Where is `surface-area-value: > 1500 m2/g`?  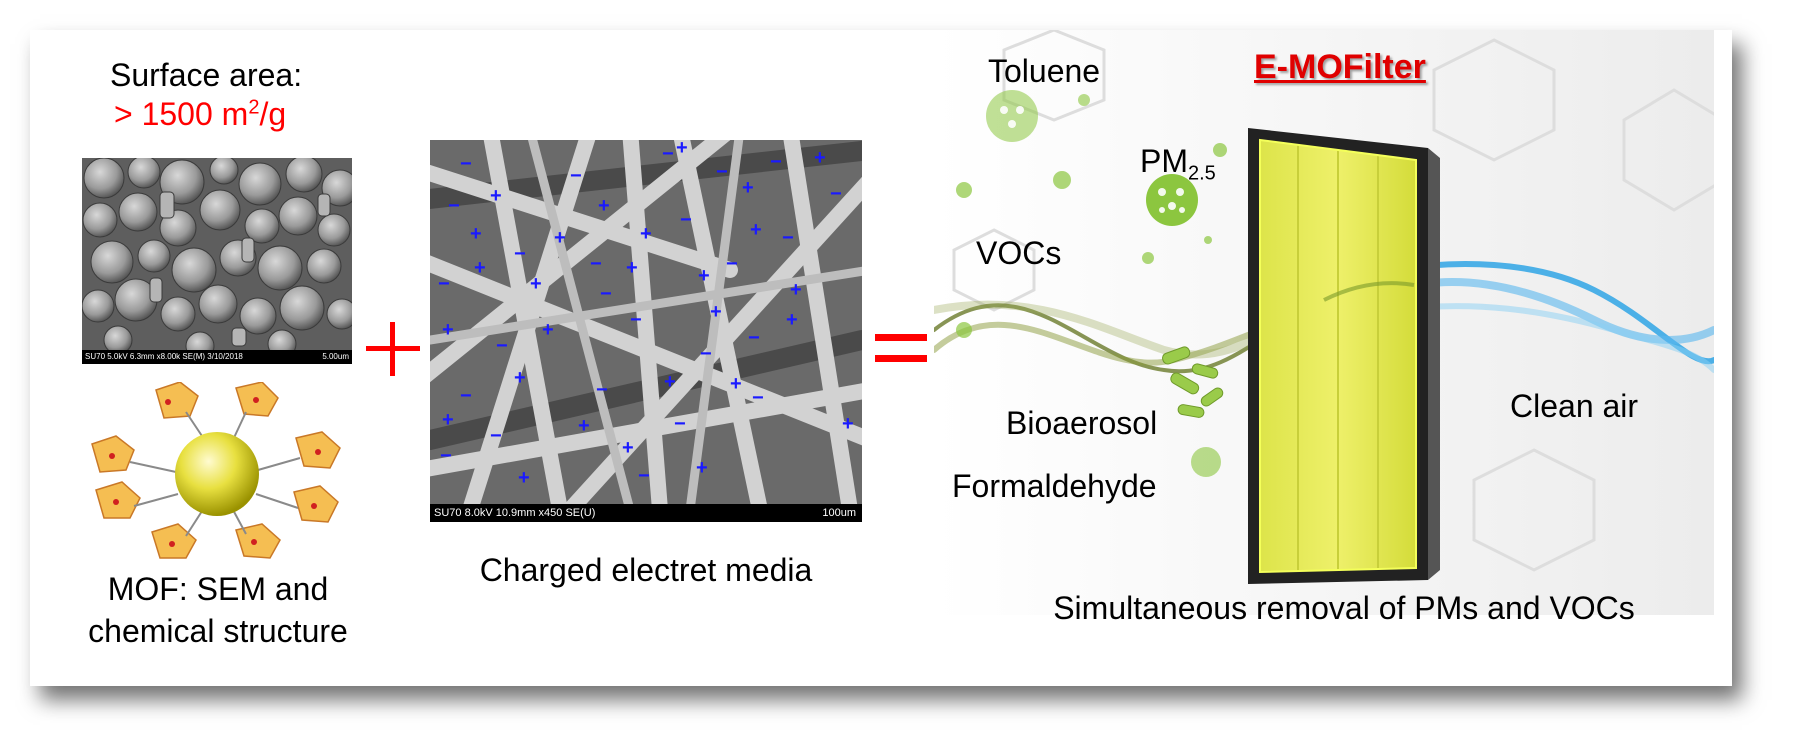 surface-area-value: > 1500 m2/g is located at coordinates (200, 114).